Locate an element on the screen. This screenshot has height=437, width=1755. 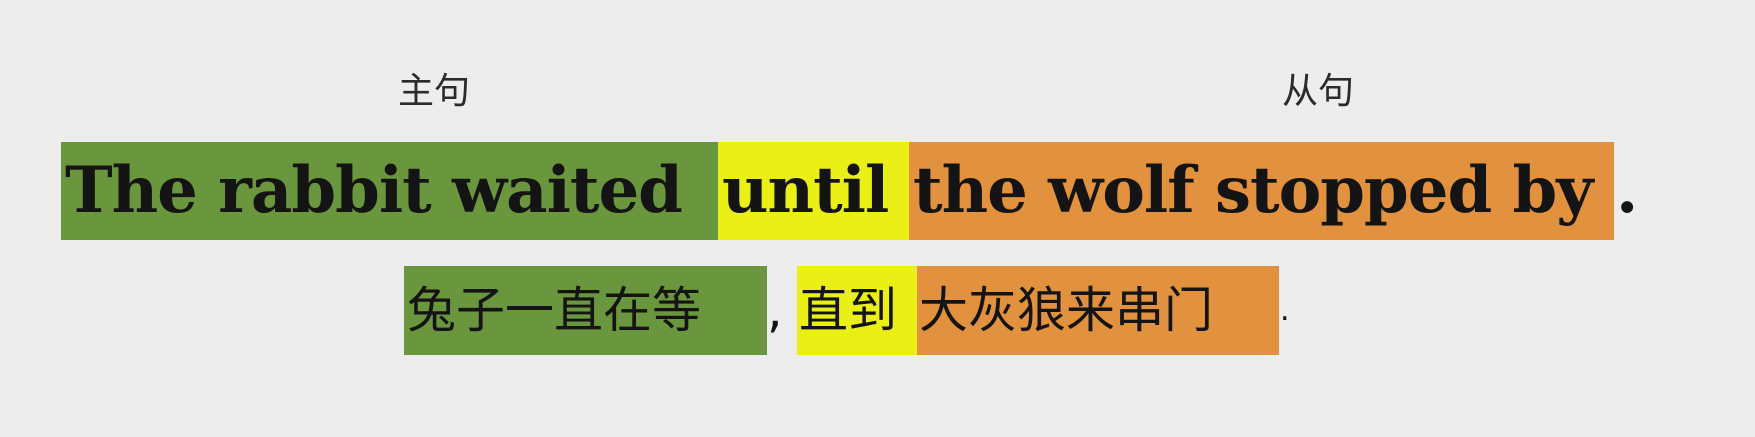
english-main-clause: The rabbit waited is located at coordinates (389, 191).